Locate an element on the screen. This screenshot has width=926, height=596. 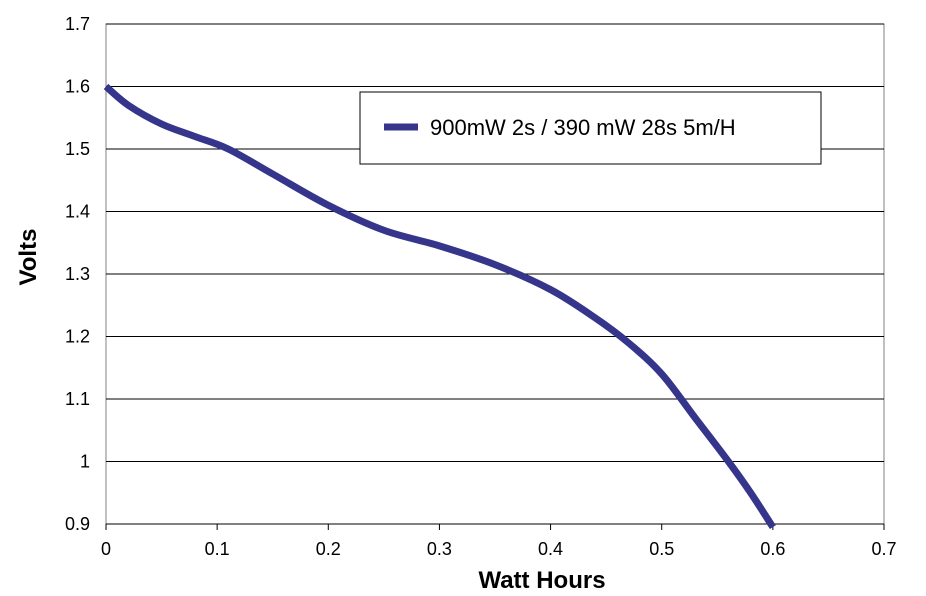
y-tick-label: 1.3 is located at coordinates (77, 274).